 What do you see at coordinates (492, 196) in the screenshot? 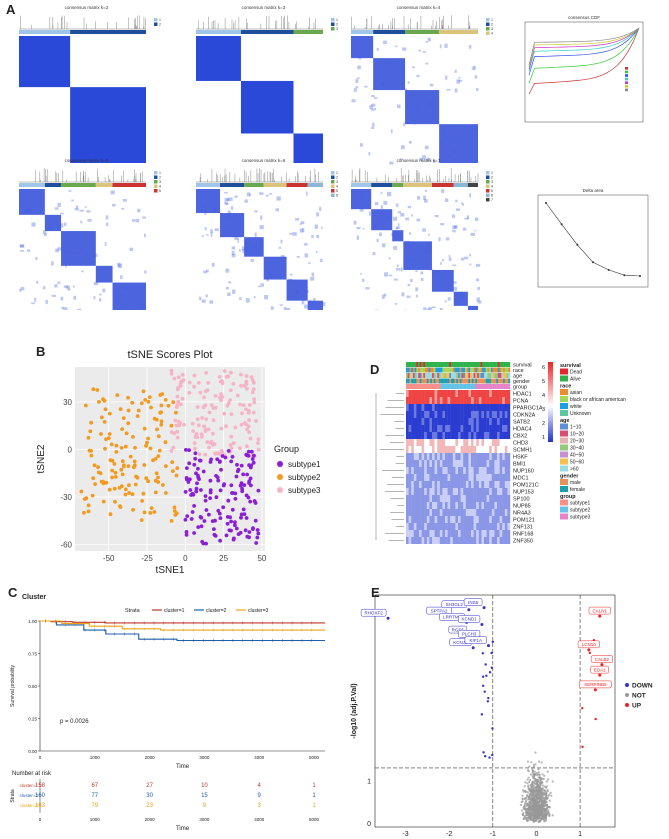
I see `matrix-legend-label: 6` at bounding box center [492, 196].